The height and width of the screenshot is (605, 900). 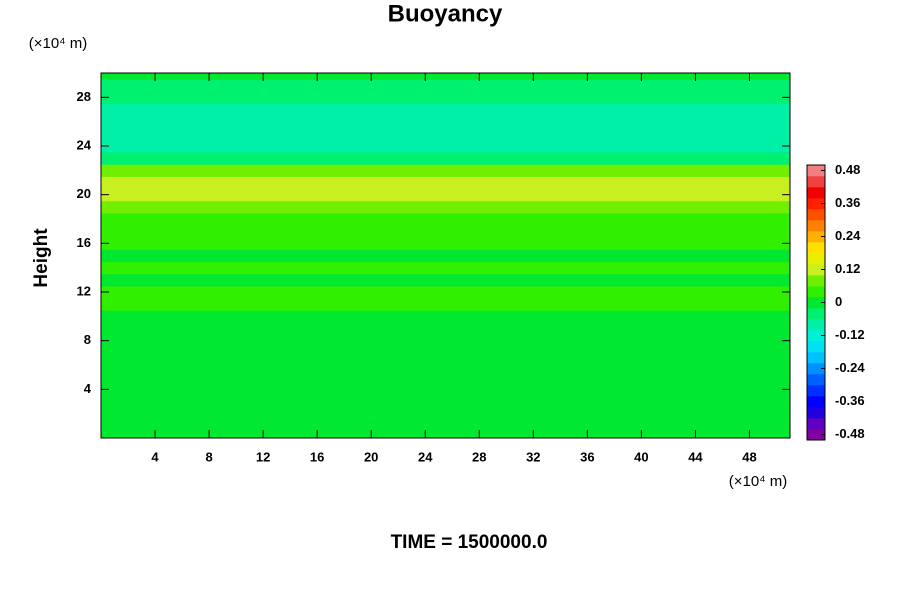 I want to click on y-unit-label: (×10⁴ m), so click(x=58, y=43).